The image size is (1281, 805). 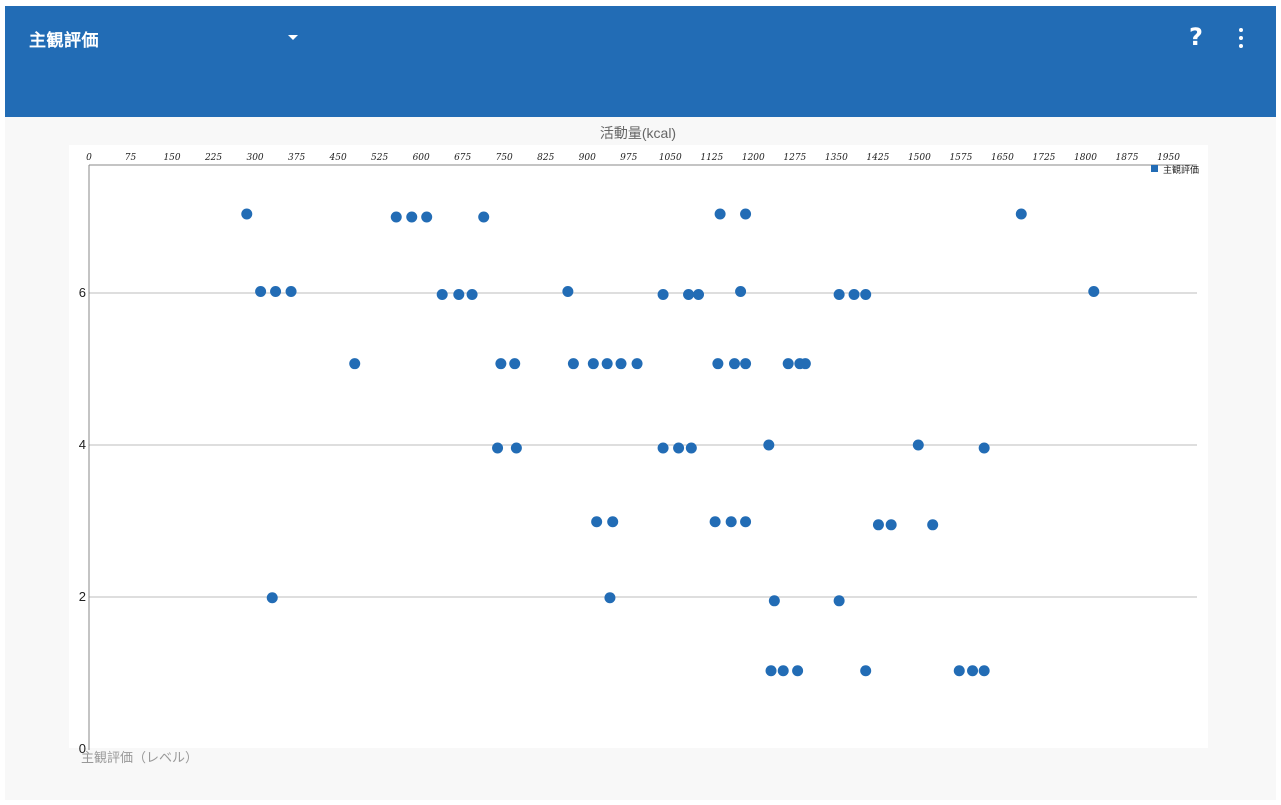 I want to click on x-tick-label: 750, so click(x=504, y=158).